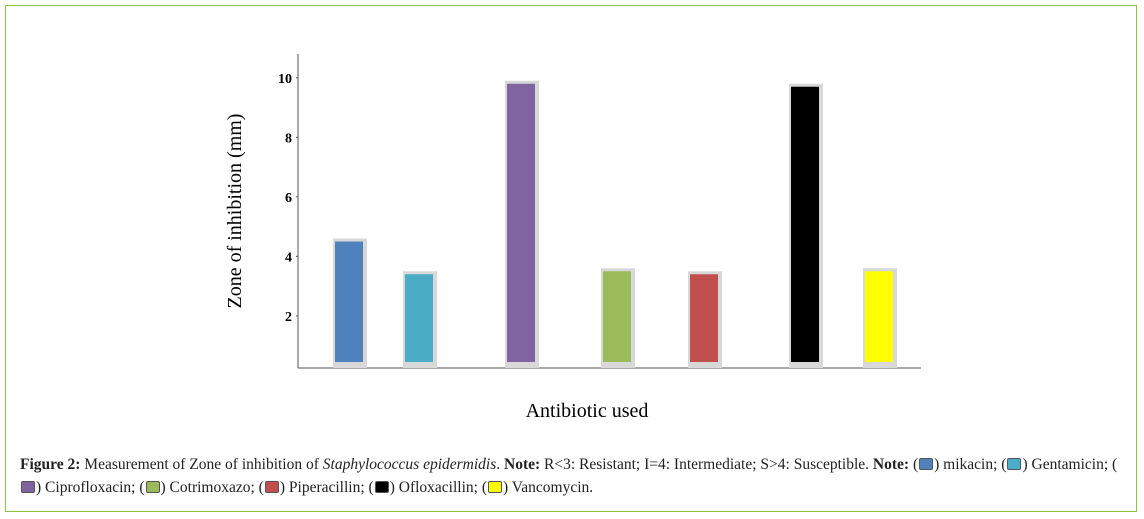 The height and width of the screenshot is (519, 1144). Describe the element at coordinates (201, 464) in the screenshot. I see `caption-text: Measurement of Zone of inhibition of` at that location.